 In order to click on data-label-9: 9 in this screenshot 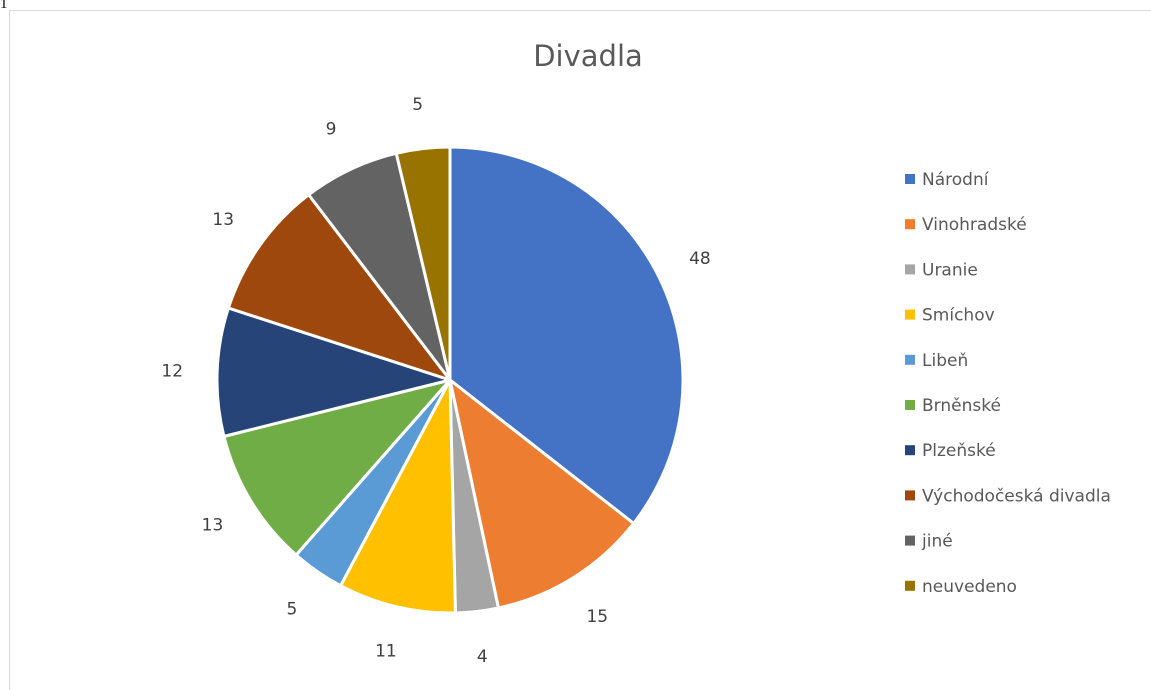, I will do `click(331, 130)`.